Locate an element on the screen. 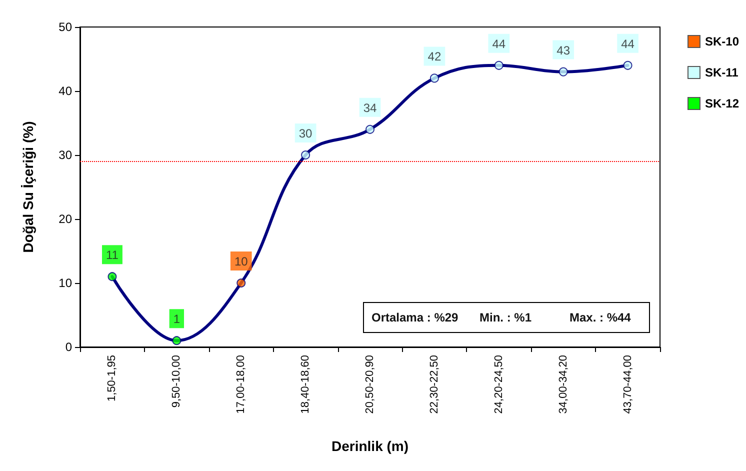  x-tick-label: 1,50-1,95 is located at coordinates (112, 378).